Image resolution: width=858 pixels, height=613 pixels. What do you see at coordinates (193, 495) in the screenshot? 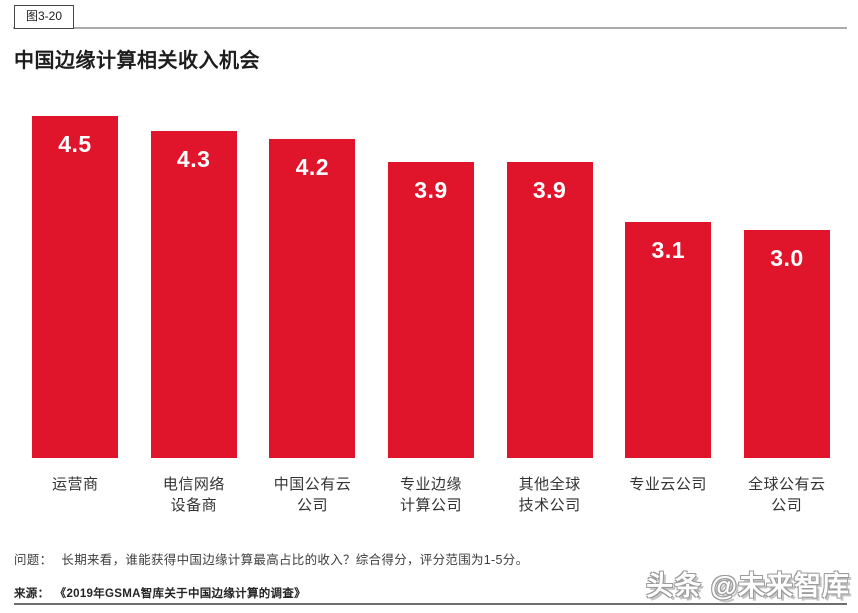
I see `category-label: 电信网络 设备商` at bounding box center [193, 495].